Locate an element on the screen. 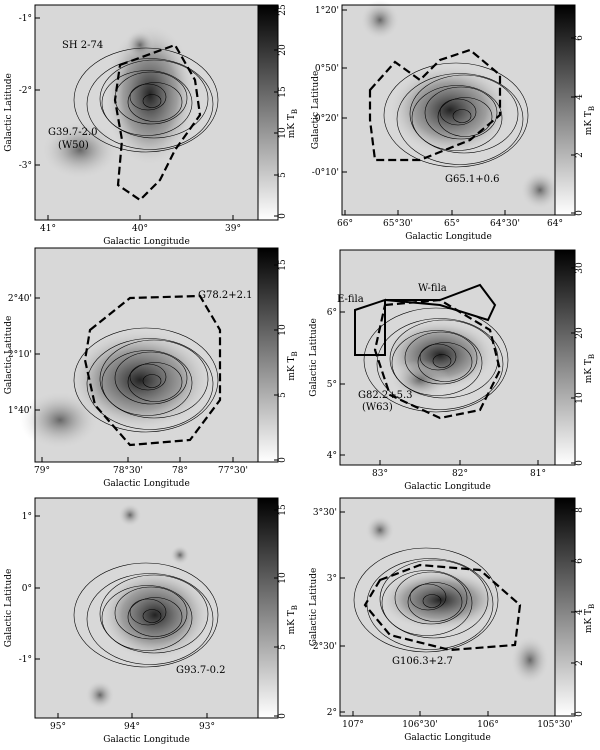 The image size is (600, 750). source-label: G78.2+2.1 is located at coordinates (225, 295).